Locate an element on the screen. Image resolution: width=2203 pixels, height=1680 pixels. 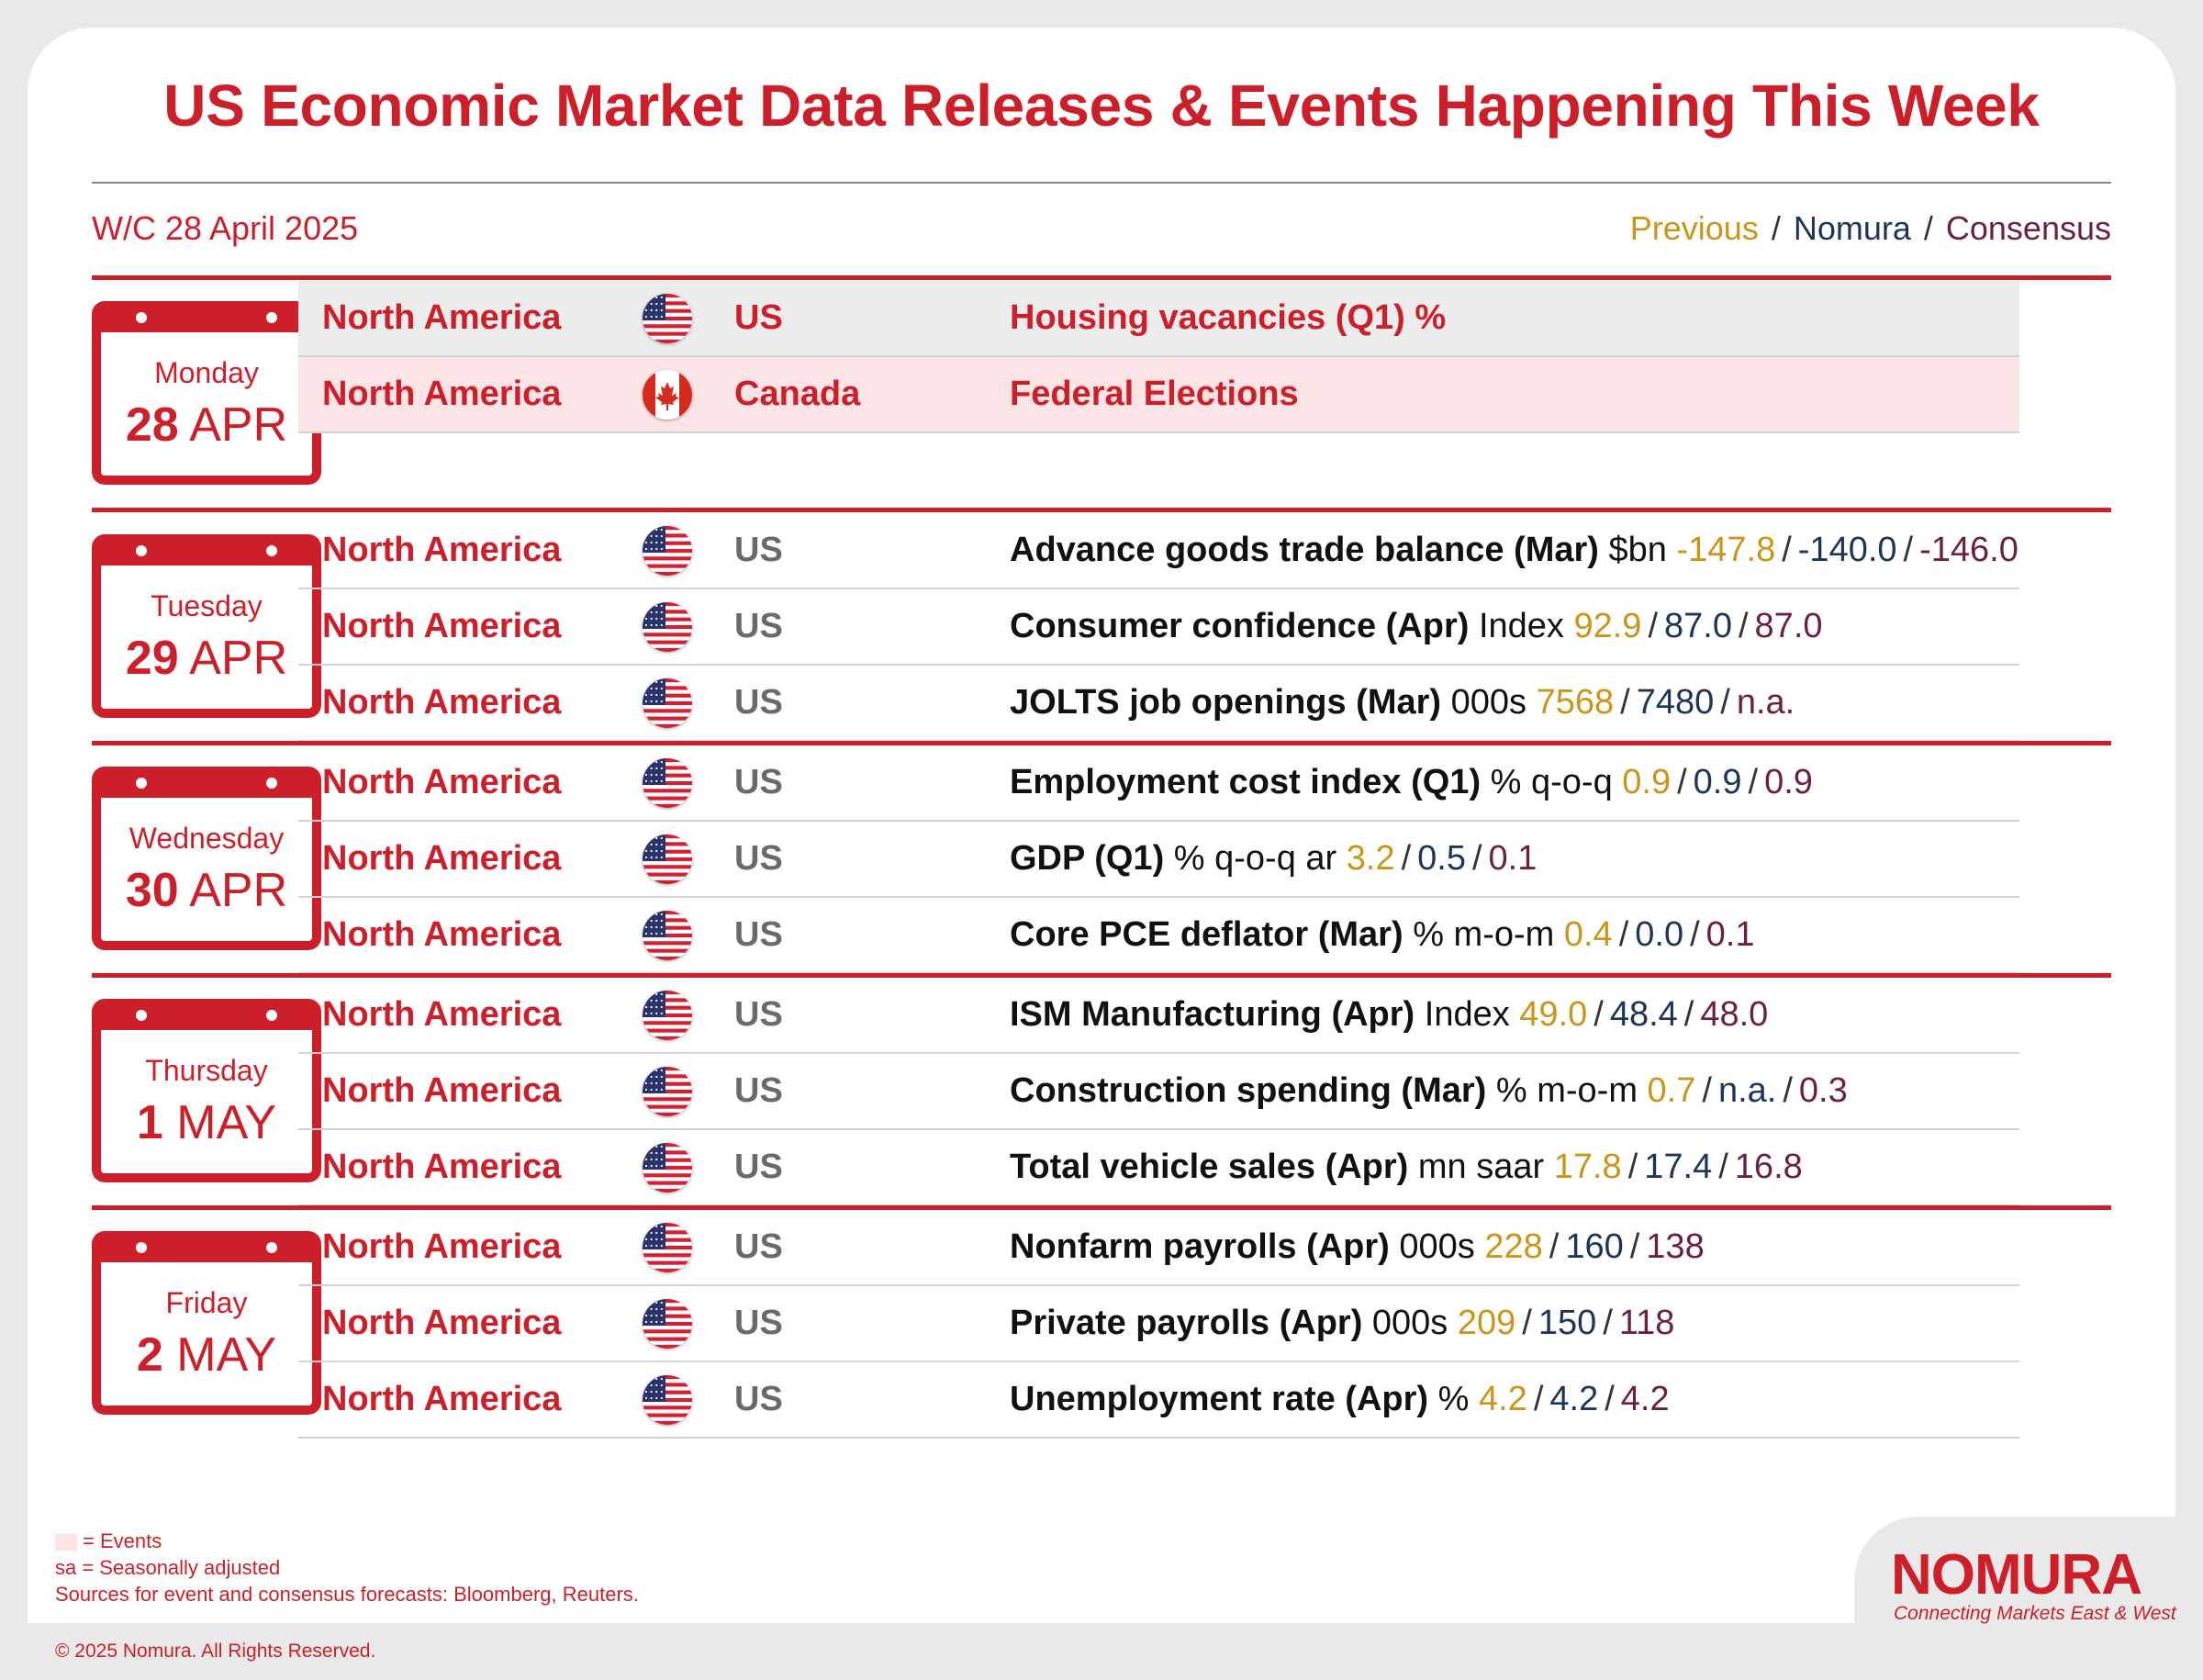
release-name: Private payrolls (Apr) is located at coordinates (1187, 1323).